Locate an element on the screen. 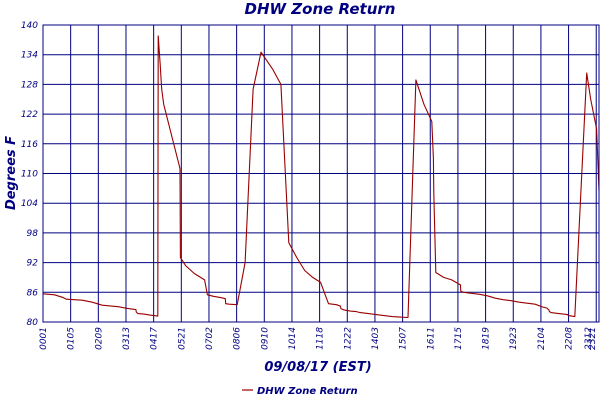 The width and height of the screenshot is (600, 400). x-tick-label: 1819 is located at coordinates (487, 338).